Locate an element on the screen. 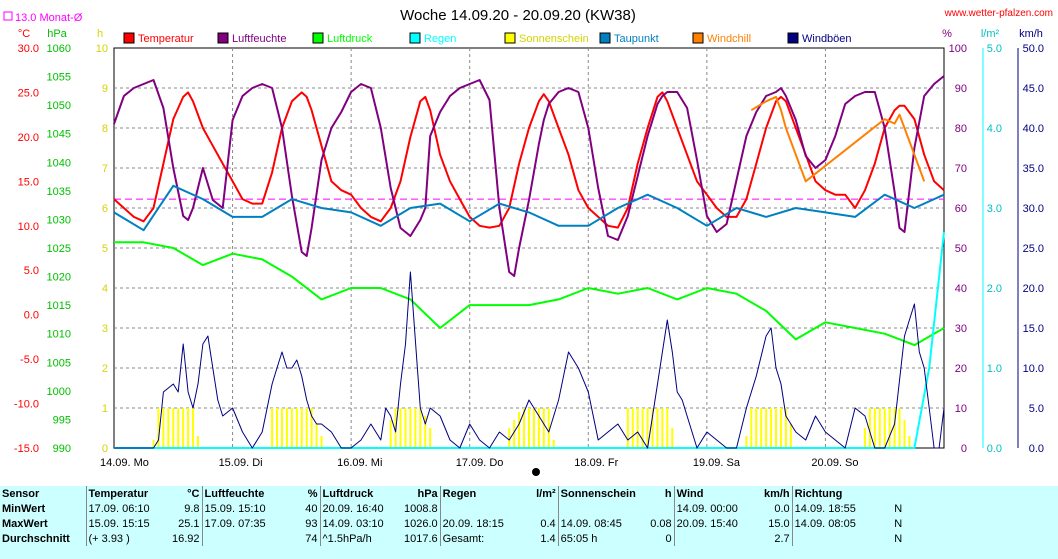  pressure-axis-tick: 1010 is located at coordinates (59, 335).